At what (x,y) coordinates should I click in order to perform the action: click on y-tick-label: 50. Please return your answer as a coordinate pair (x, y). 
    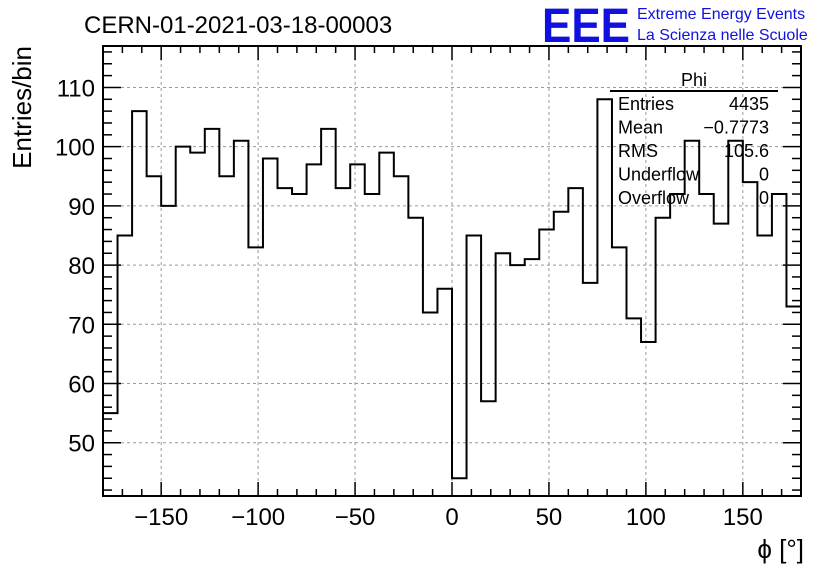
    Looking at the image, I should click on (81, 444).